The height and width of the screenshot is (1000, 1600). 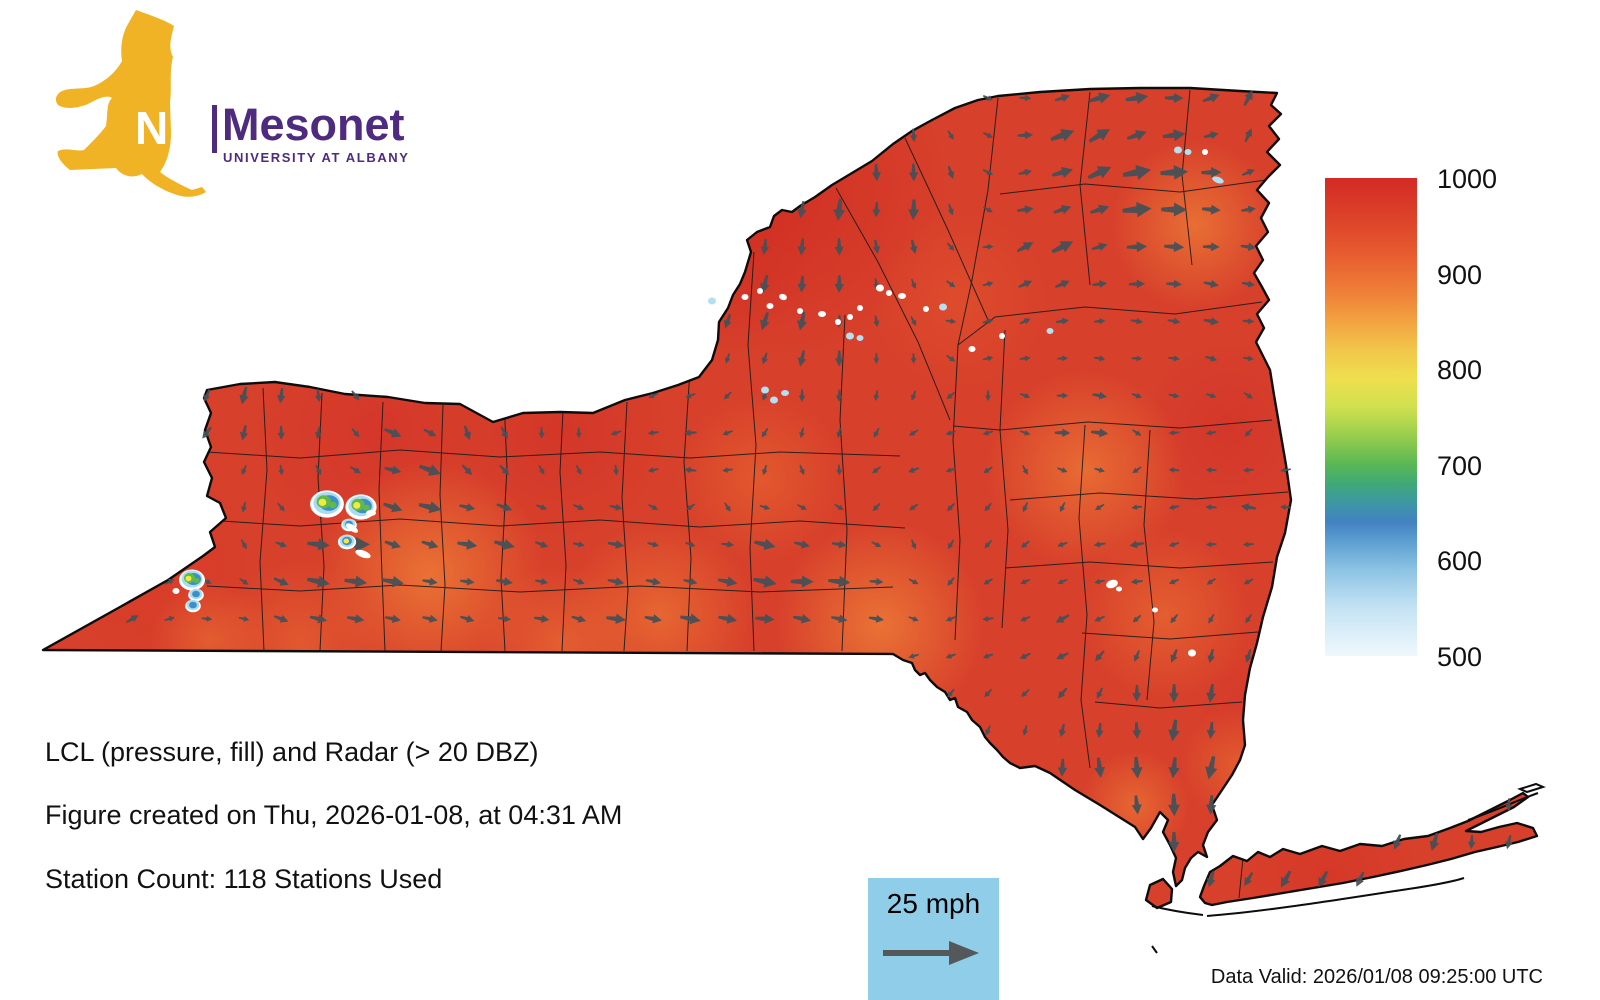 What do you see at coordinates (214, 129) in the screenshot?
I see `logo-divider-bar` at bounding box center [214, 129].